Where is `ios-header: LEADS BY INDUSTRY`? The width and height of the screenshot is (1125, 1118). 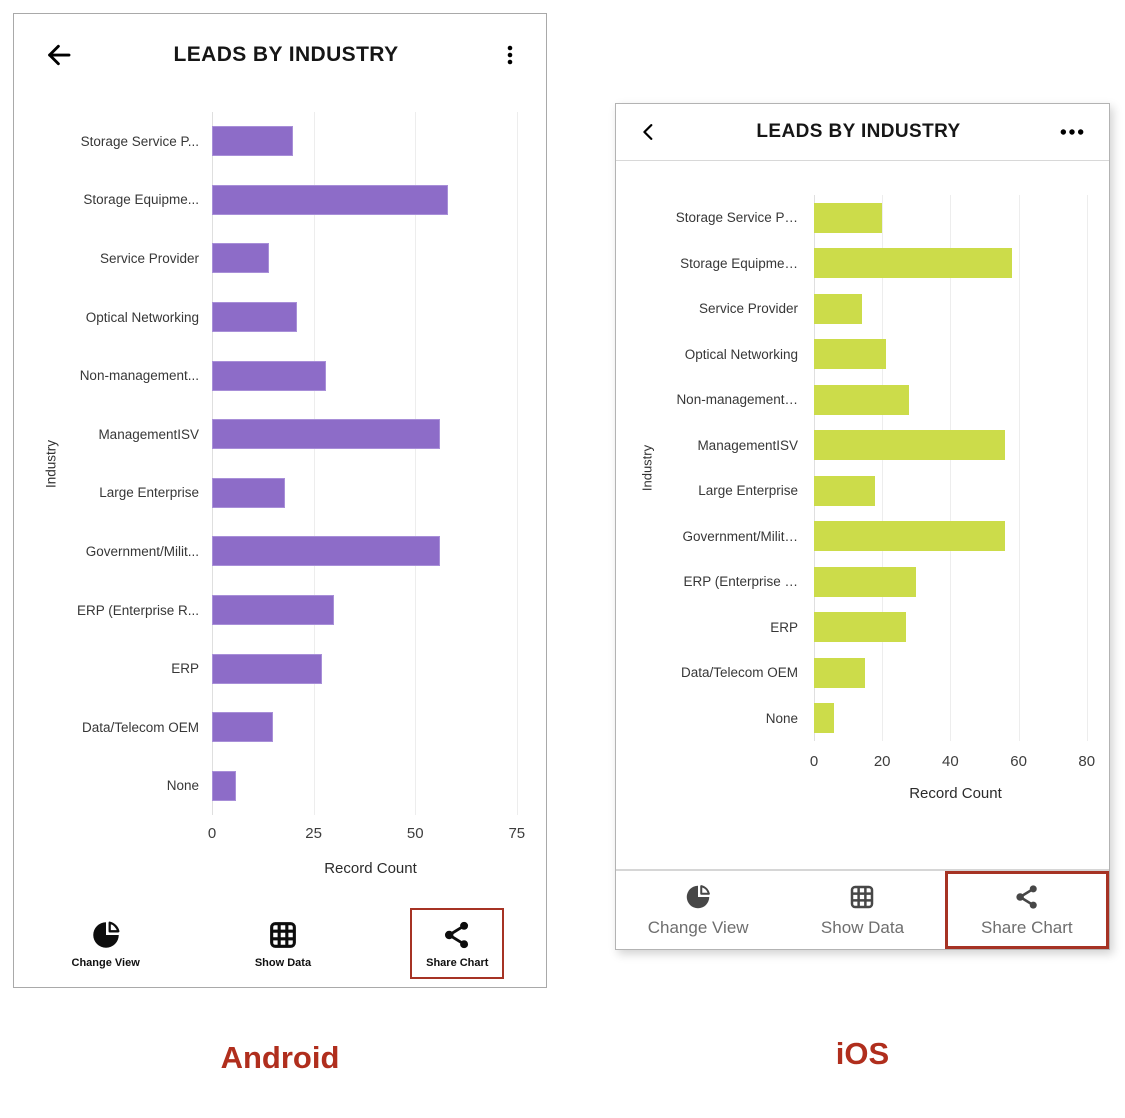 ios-header: LEADS BY INDUSTRY is located at coordinates (862, 132).